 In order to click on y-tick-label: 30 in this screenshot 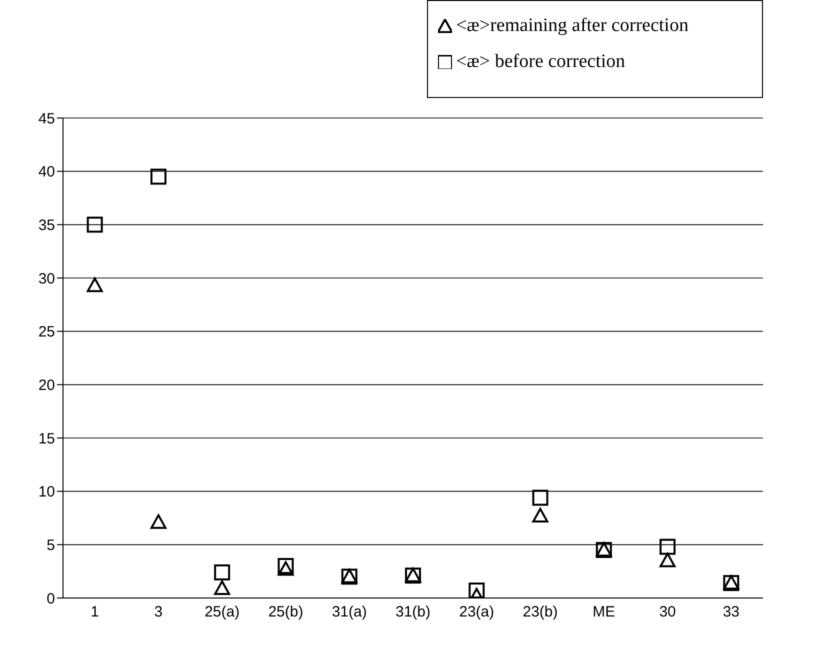, I will do `click(46, 279)`.